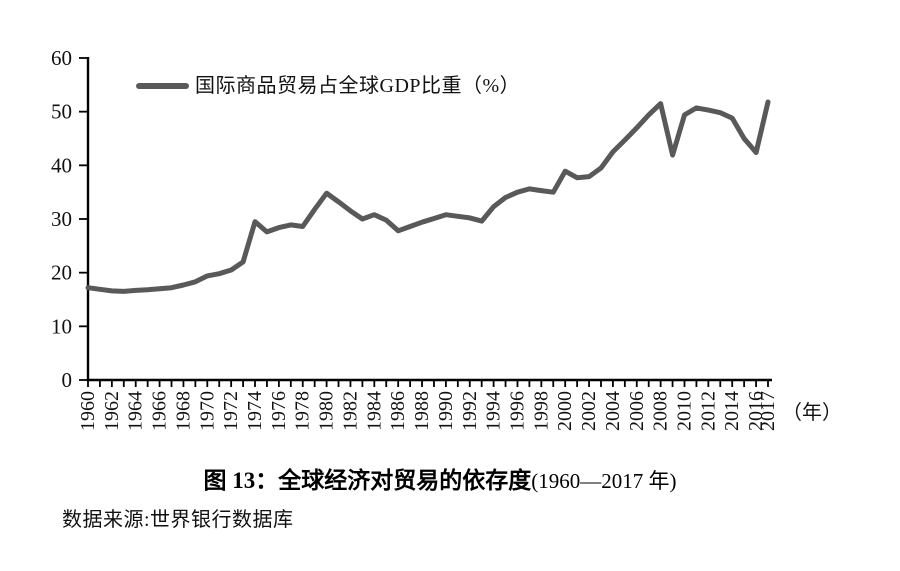 The image size is (900, 571). Describe the element at coordinates (136, 411) in the screenshot. I see `x-tick-label: 1964` at that location.